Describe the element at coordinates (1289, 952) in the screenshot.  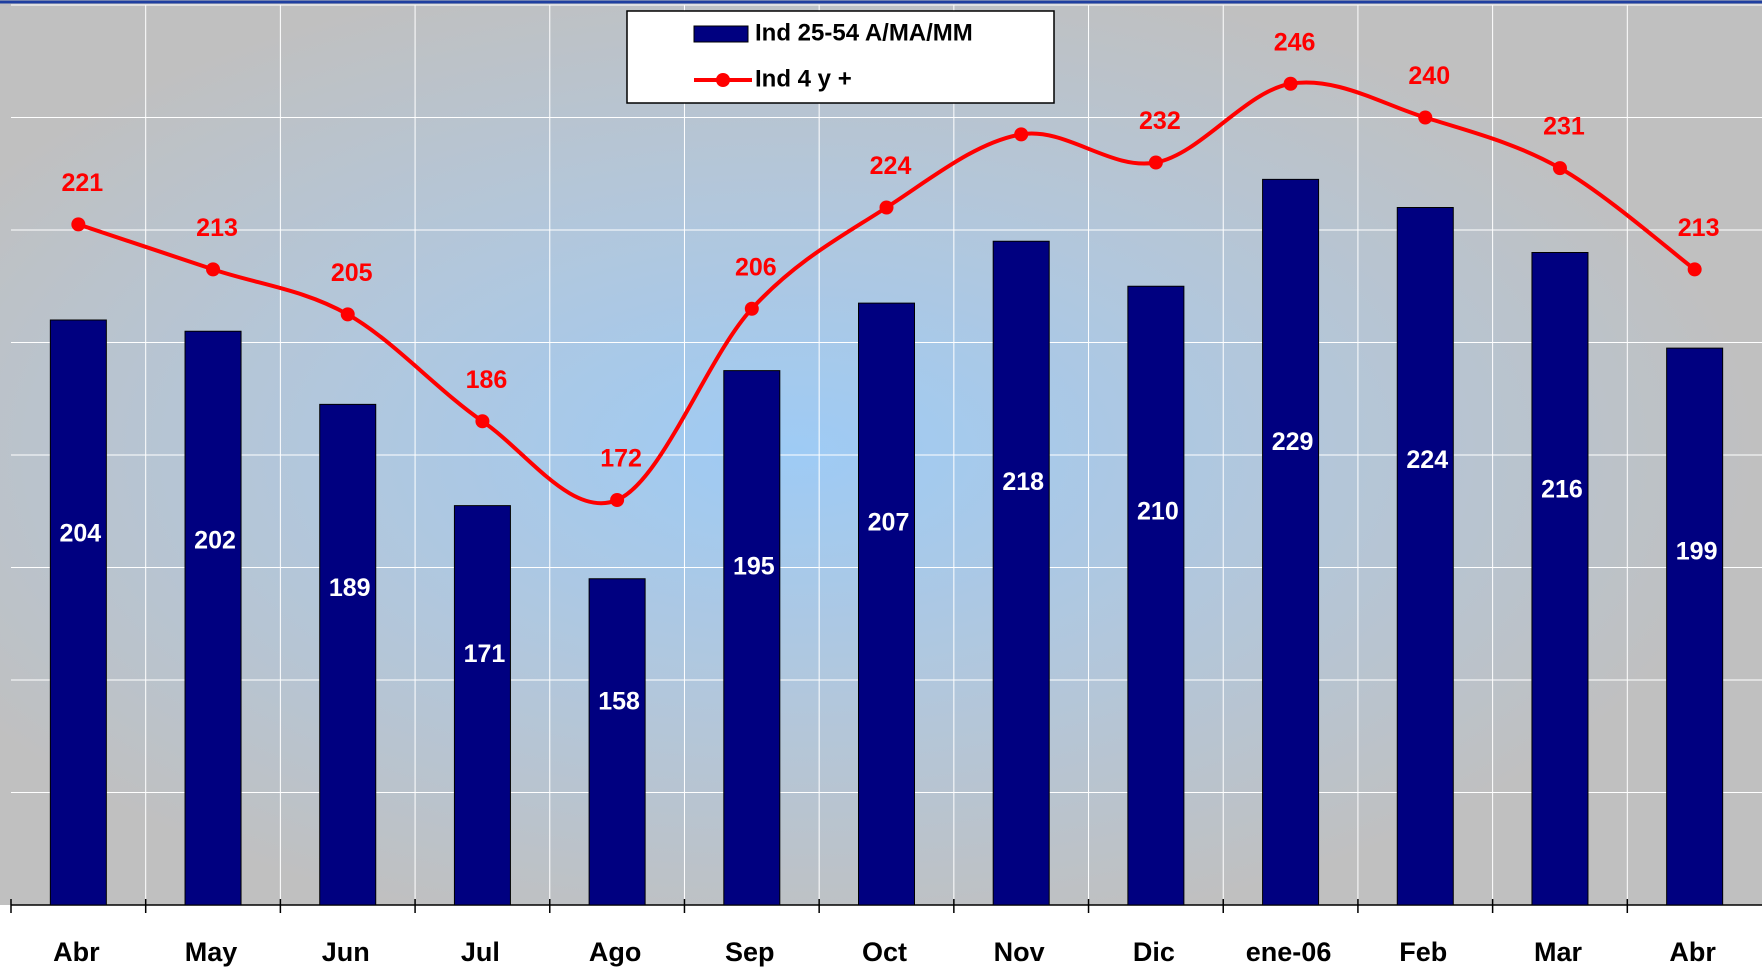
I see `x-tick-label: ene-06` at that location.